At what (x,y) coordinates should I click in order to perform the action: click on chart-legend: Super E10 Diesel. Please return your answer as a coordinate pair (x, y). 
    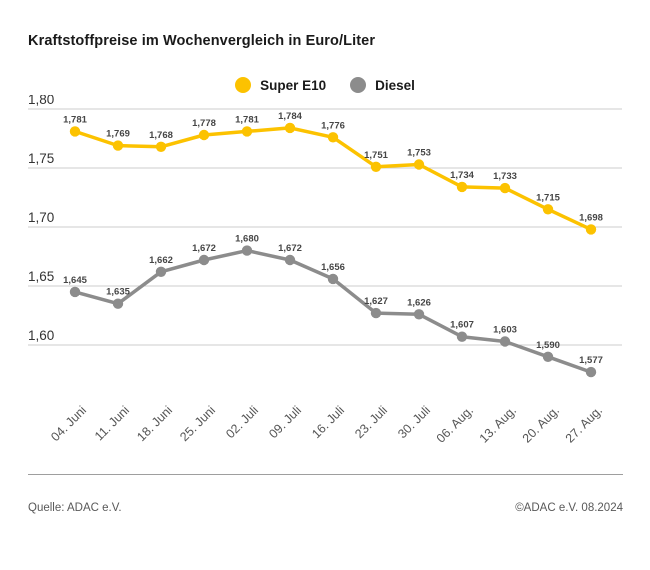
    Looking at the image, I should click on (325, 85).